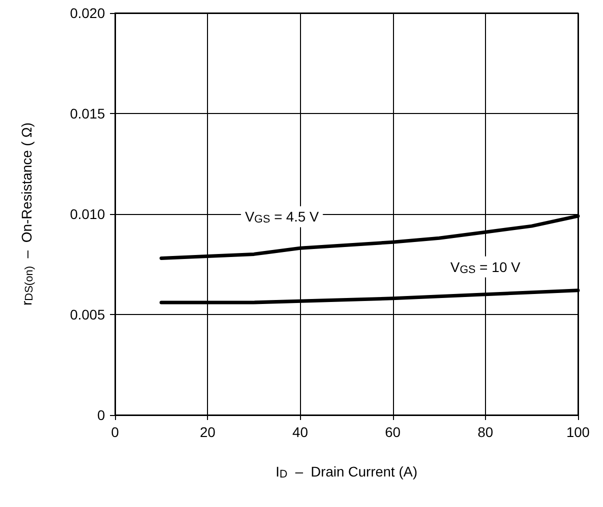  Describe the element at coordinates (300, 432) in the screenshot. I see `x-tick-label: 40` at that location.